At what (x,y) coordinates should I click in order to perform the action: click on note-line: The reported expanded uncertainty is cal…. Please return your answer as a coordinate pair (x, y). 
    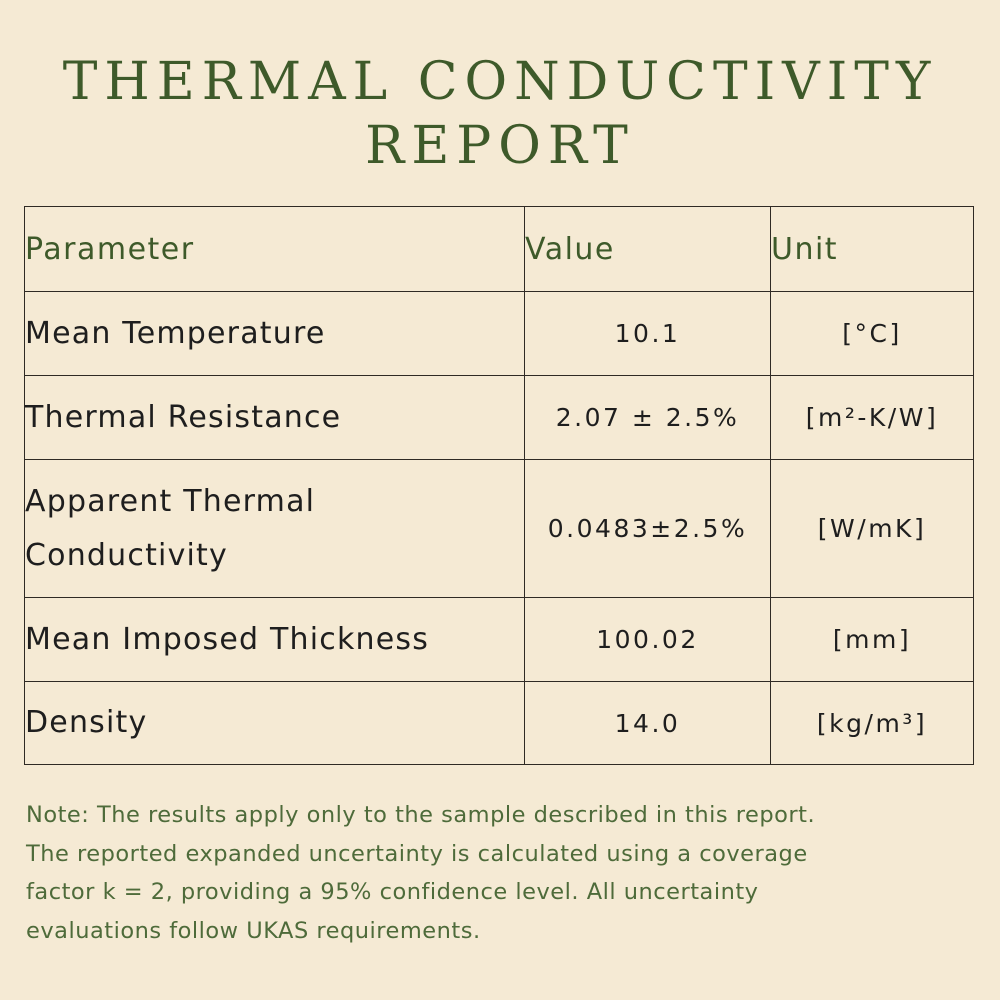
    Looking at the image, I should click on (417, 853).